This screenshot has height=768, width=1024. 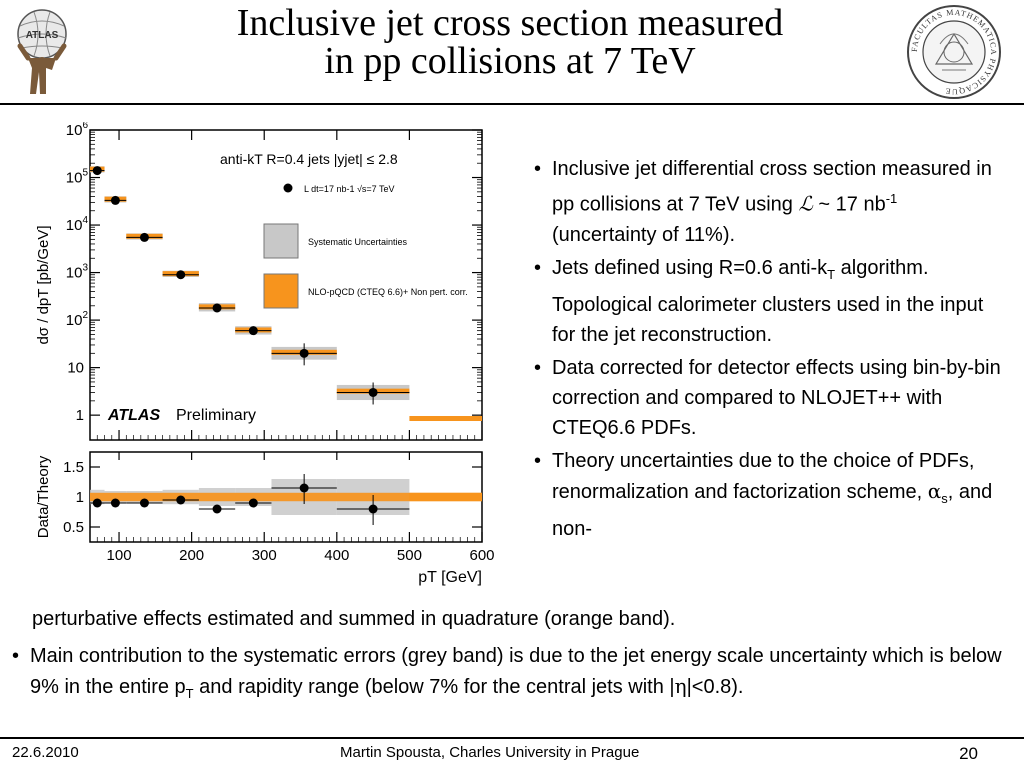 I want to click on atlas-label: ATLAS, so click(x=133, y=415).